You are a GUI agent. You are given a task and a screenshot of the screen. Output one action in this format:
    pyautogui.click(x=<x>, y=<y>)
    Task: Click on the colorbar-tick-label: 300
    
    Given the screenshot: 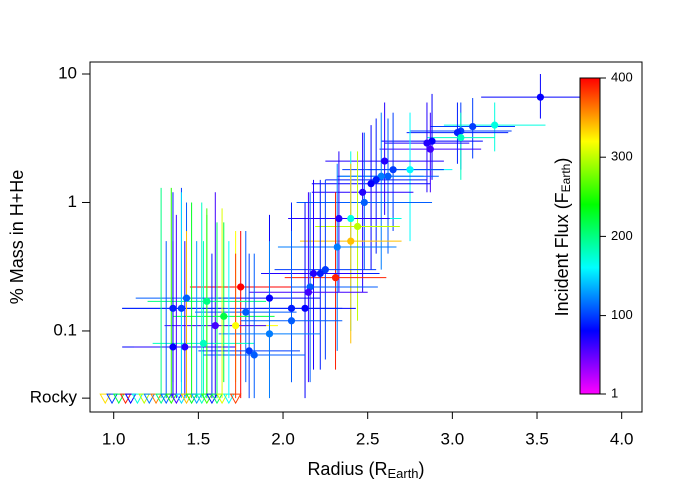 What is the action you would take?
    pyautogui.click(x=622, y=156)
    